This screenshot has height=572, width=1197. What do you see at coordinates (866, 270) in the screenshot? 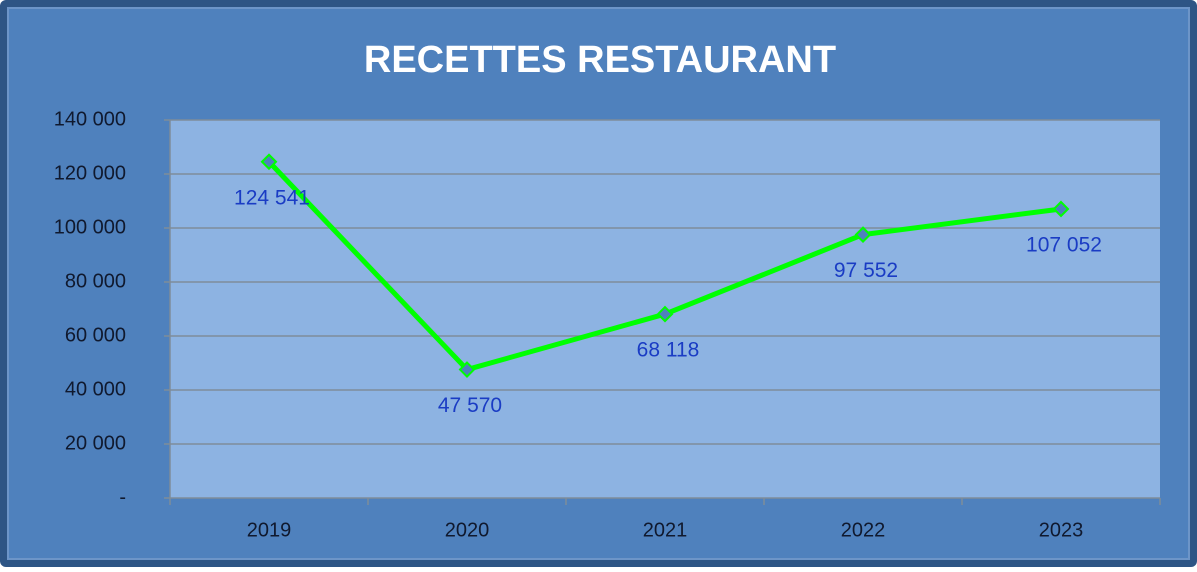
I see `data-label: 97 552` at bounding box center [866, 270].